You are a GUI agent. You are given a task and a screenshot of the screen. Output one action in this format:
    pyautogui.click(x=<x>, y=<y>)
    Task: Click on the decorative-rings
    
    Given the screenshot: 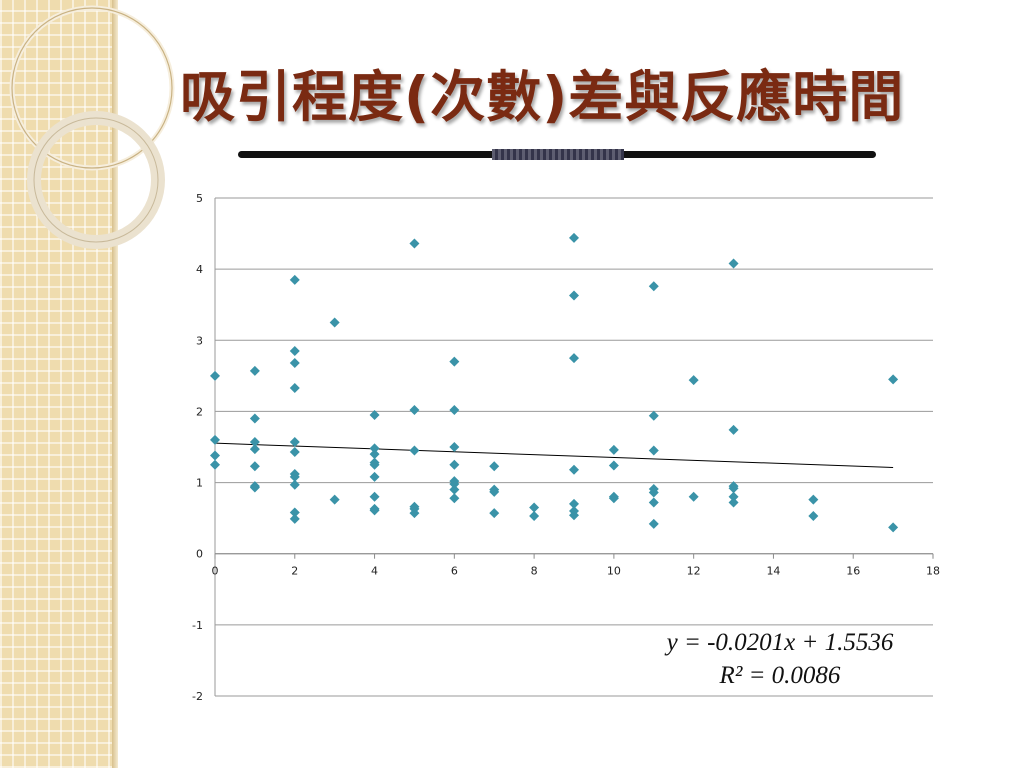 What is the action you would take?
    pyautogui.click(x=92, y=127)
    